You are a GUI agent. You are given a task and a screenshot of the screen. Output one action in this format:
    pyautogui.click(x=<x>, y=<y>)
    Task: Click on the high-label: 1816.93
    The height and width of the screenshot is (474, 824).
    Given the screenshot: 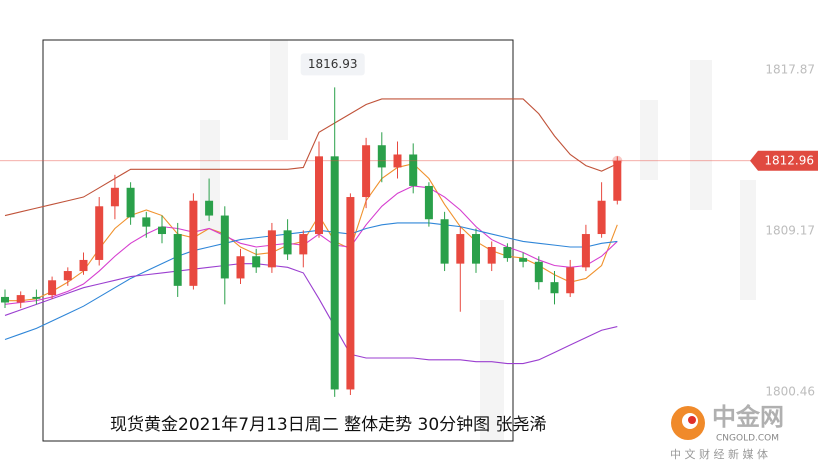 What is the action you would take?
    pyautogui.click(x=333, y=64)
    